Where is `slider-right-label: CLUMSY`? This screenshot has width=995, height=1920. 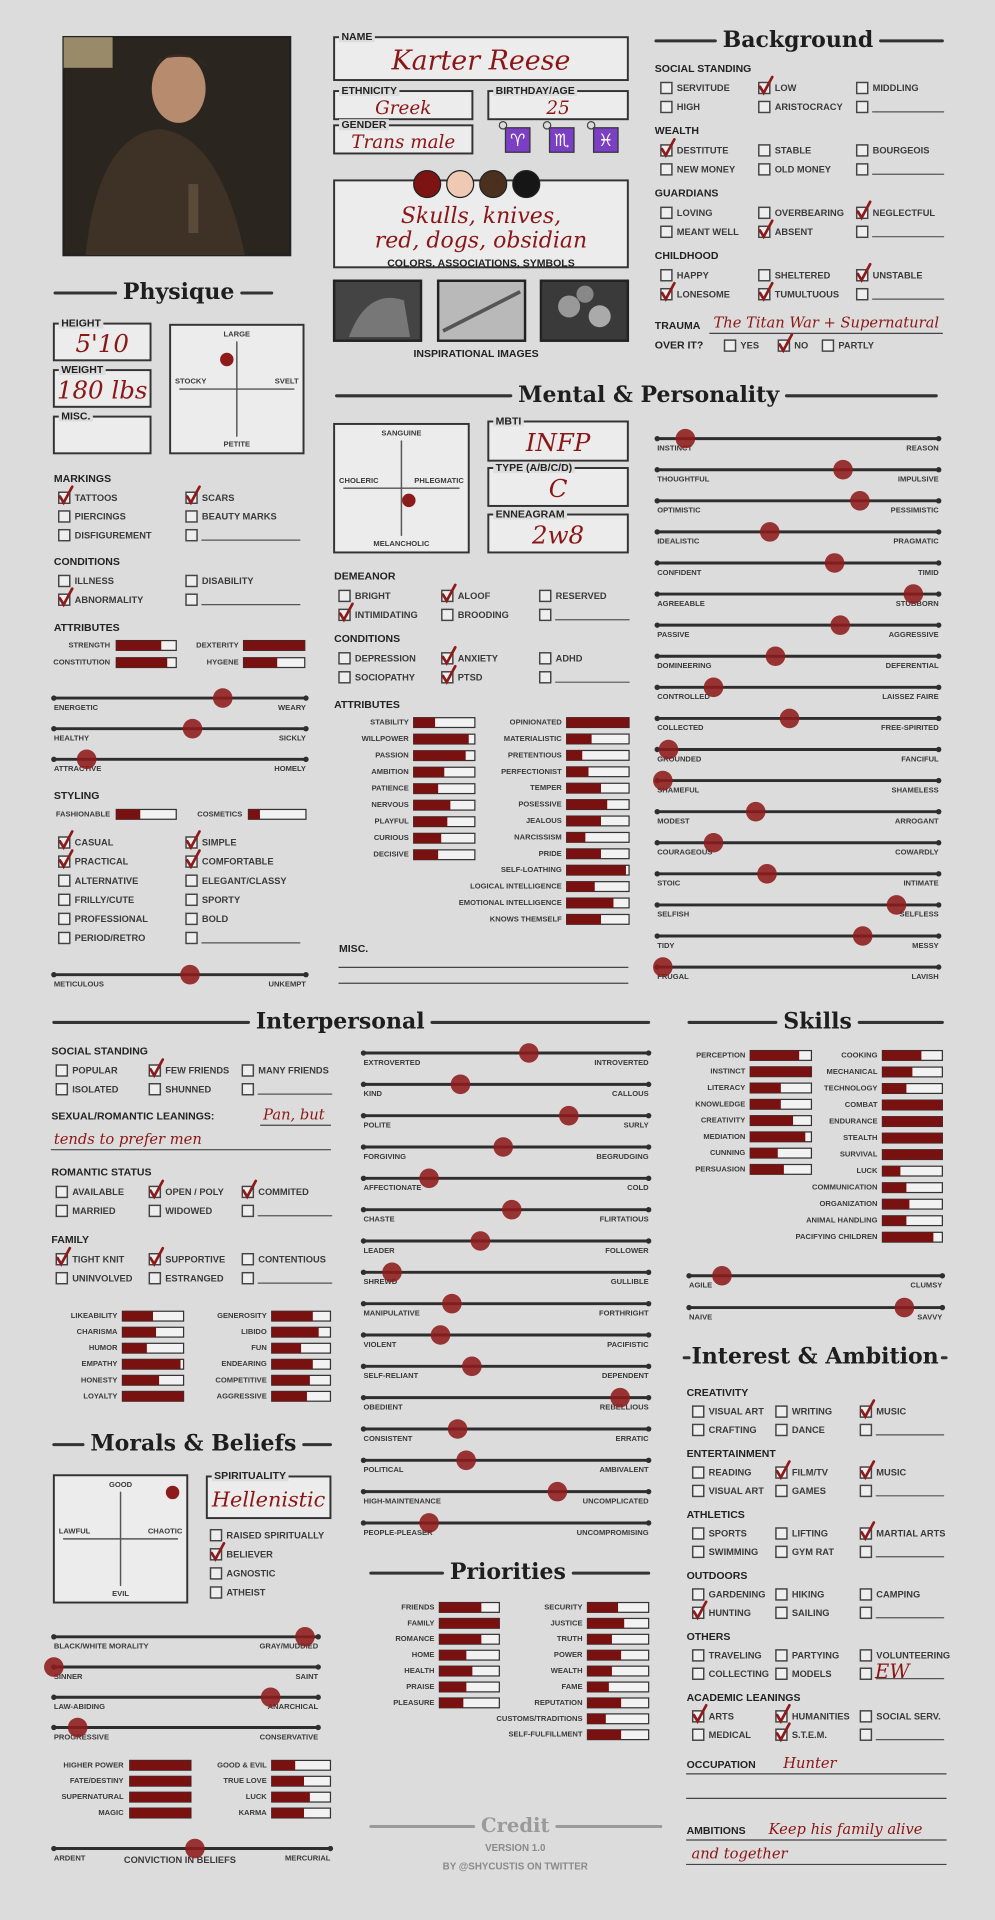
slider-right-label: CLUMSY is located at coordinates (926, 1285).